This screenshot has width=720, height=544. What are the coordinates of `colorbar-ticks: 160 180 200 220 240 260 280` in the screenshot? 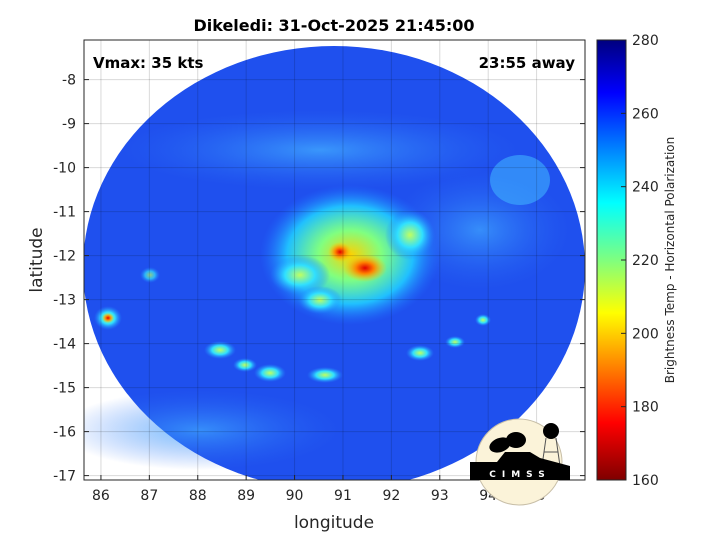 It's located at (640, 261).